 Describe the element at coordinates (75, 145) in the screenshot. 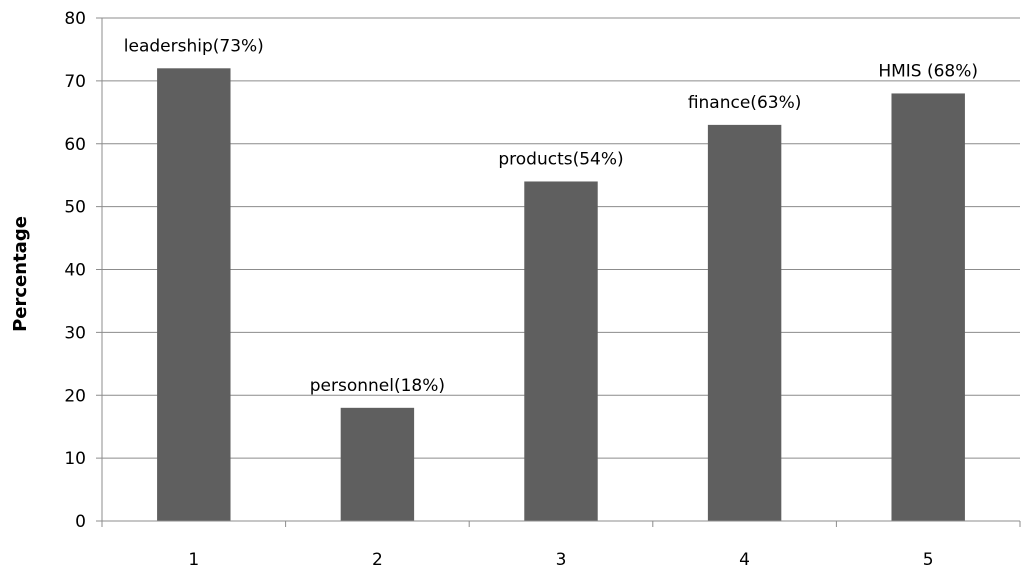

I see `y-tick-label: 60` at that location.